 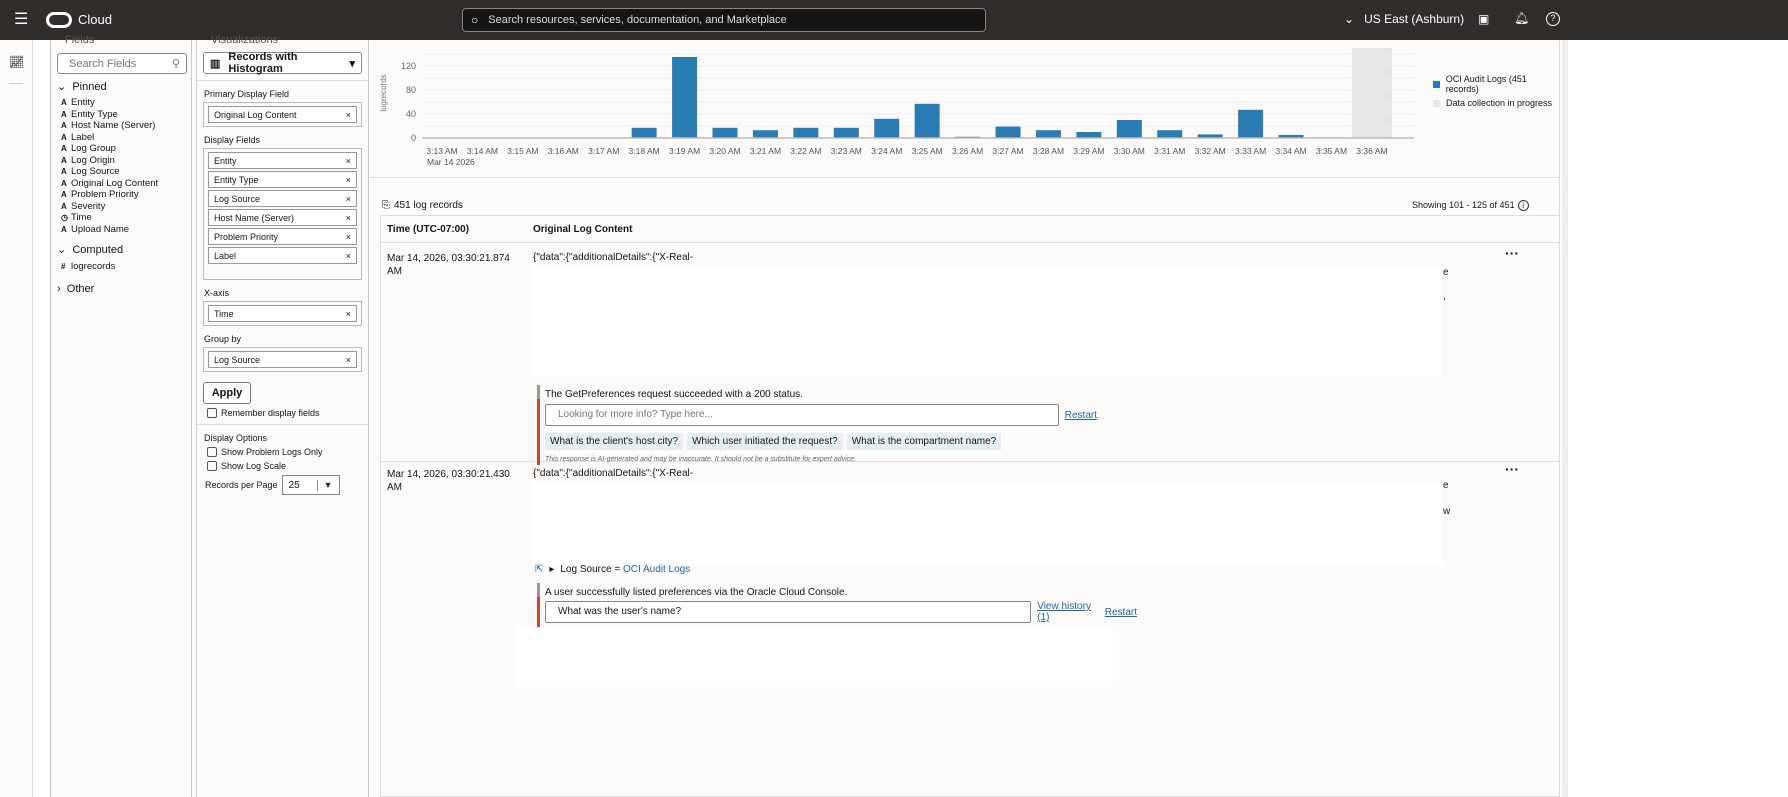 What do you see at coordinates (1404, 19) in the screenshot?
I see `region-selector: ⌄ US East (Ashburn)` at bounding box center [1404, 19].